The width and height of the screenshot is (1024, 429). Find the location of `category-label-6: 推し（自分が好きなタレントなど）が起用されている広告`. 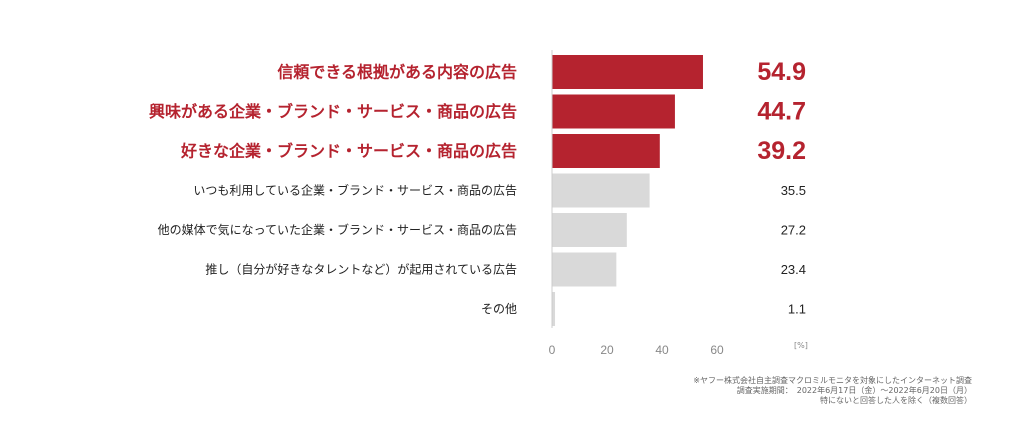

category-label-6: 推し（自分が好きなタレントなど）が起用されている広告 is located at coordinates (361, 269).